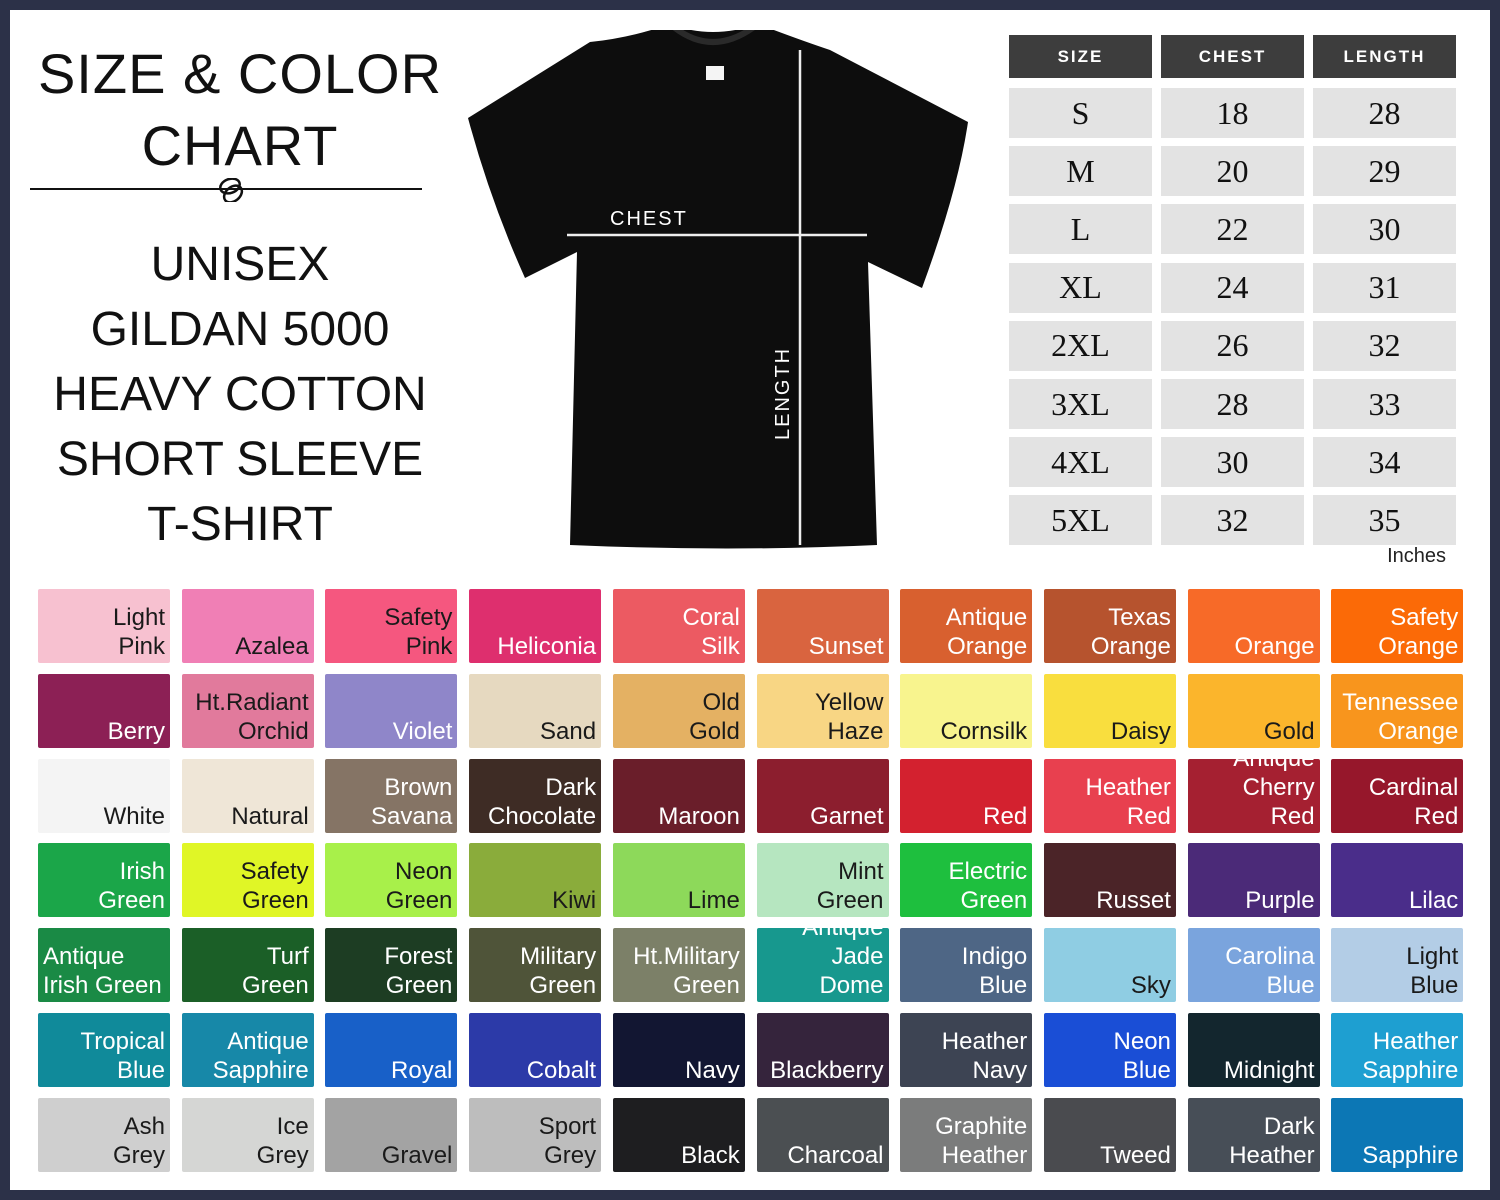 This screenshot has height=1200, width=1500. I want to click on color-swatch: Orange, so click(1253, 626).